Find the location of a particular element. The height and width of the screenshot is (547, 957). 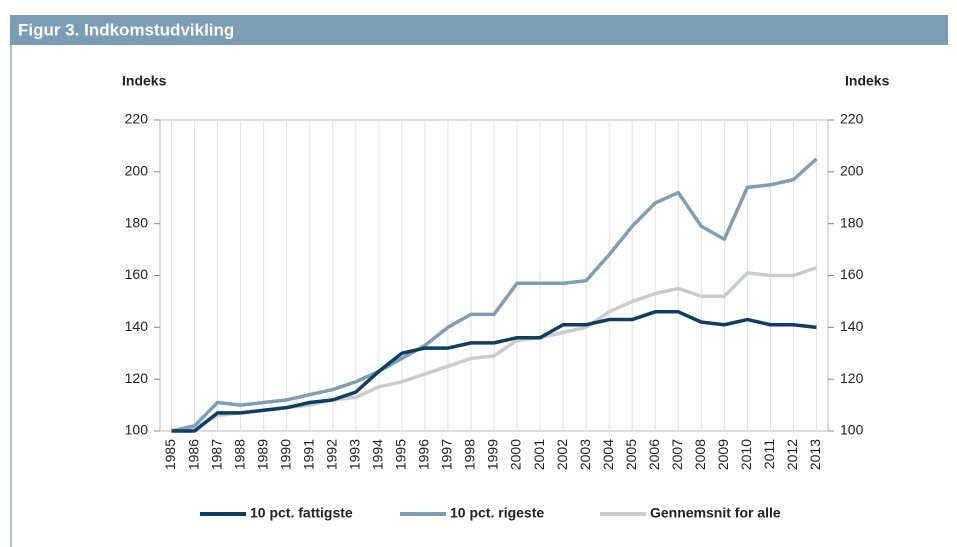

x-tick-label: 1986 is located at coordinates (193, 454).